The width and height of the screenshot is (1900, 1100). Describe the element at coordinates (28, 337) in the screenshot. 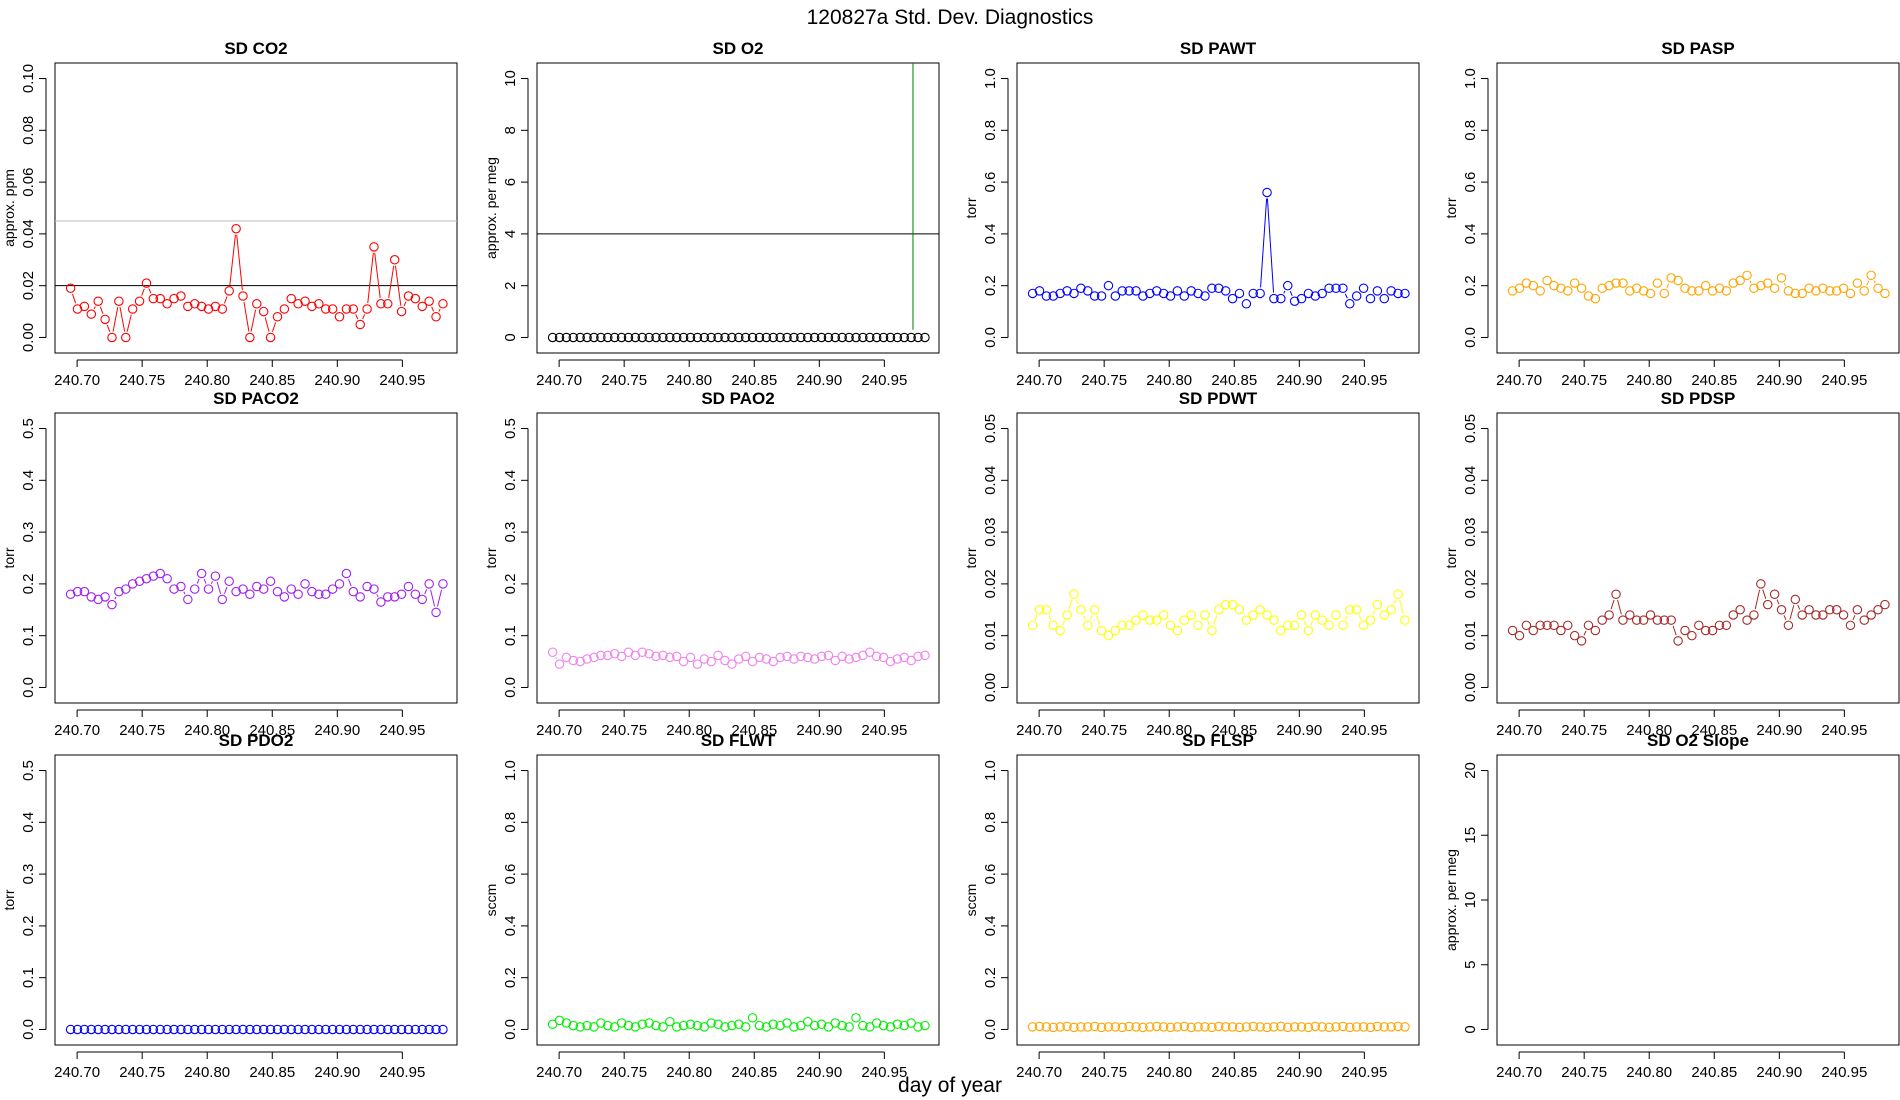

I see `y-tick-label: 0.00` at that location.